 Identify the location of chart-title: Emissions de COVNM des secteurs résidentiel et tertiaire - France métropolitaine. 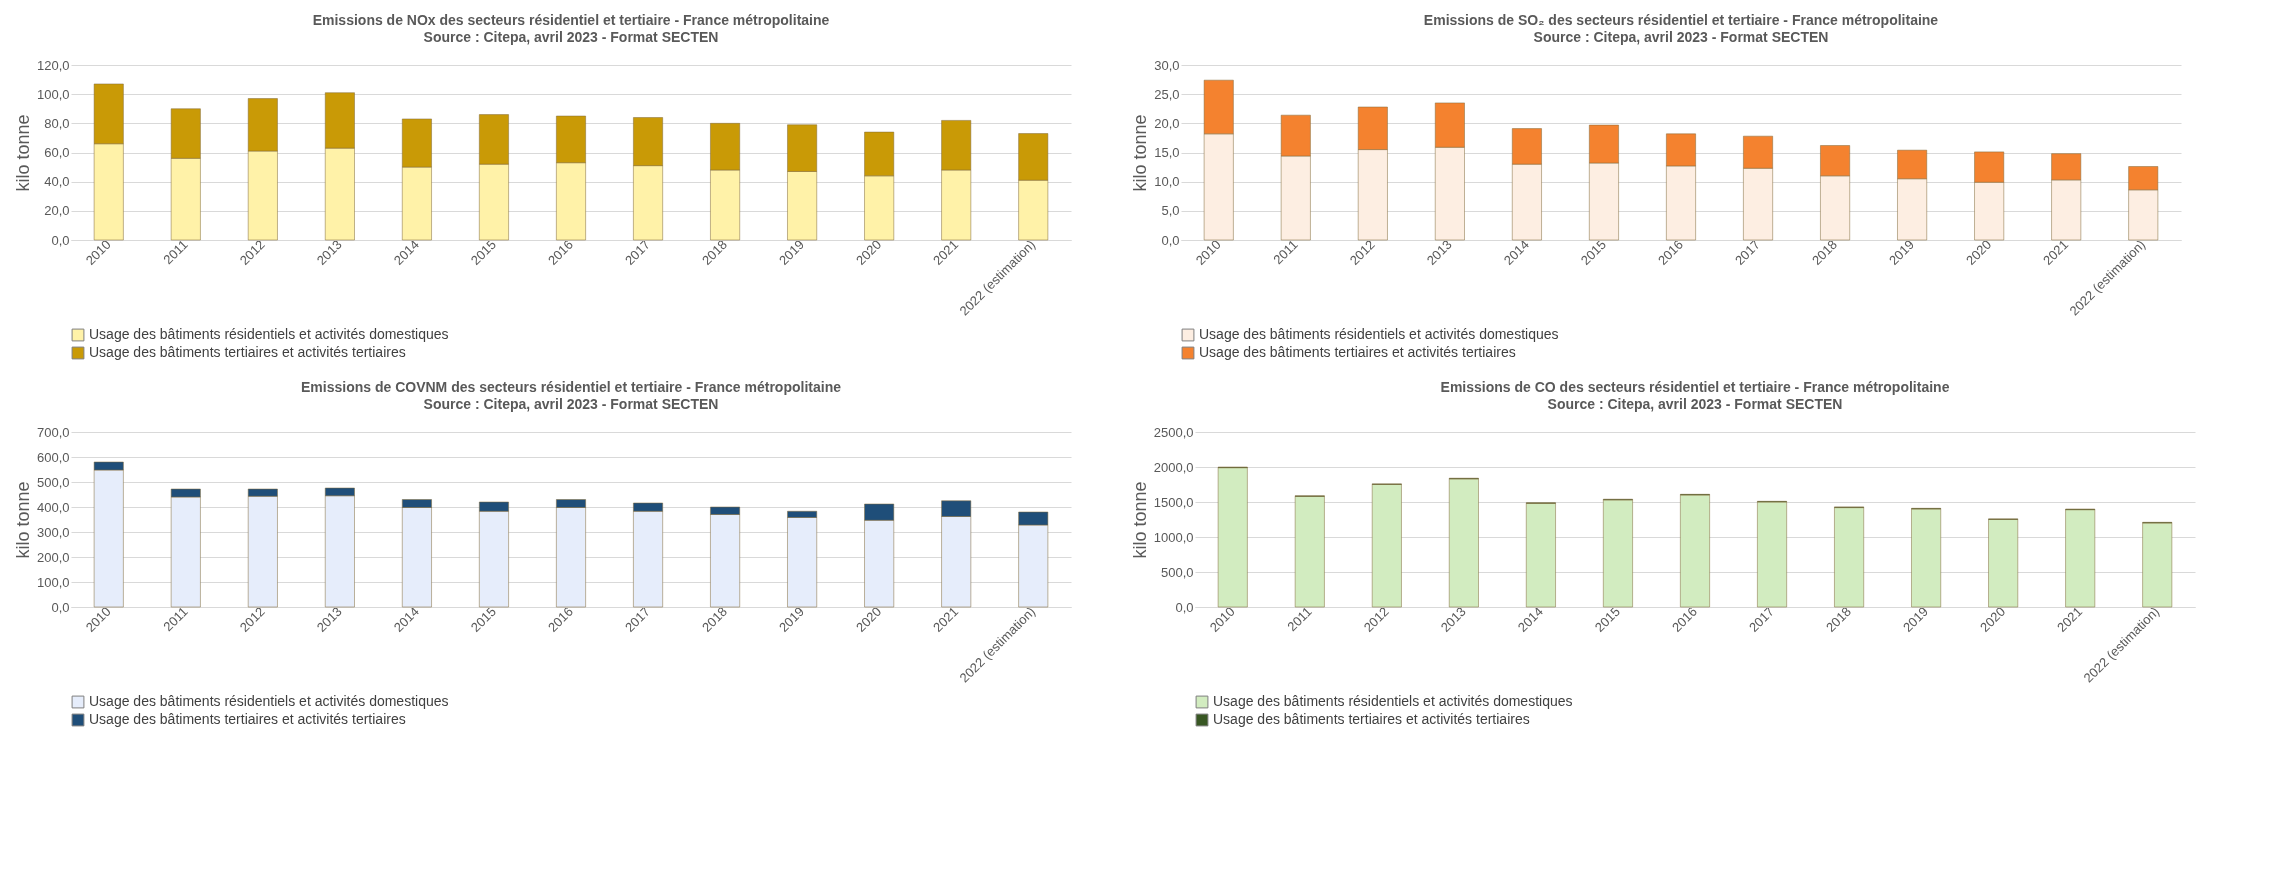
(571, 387).